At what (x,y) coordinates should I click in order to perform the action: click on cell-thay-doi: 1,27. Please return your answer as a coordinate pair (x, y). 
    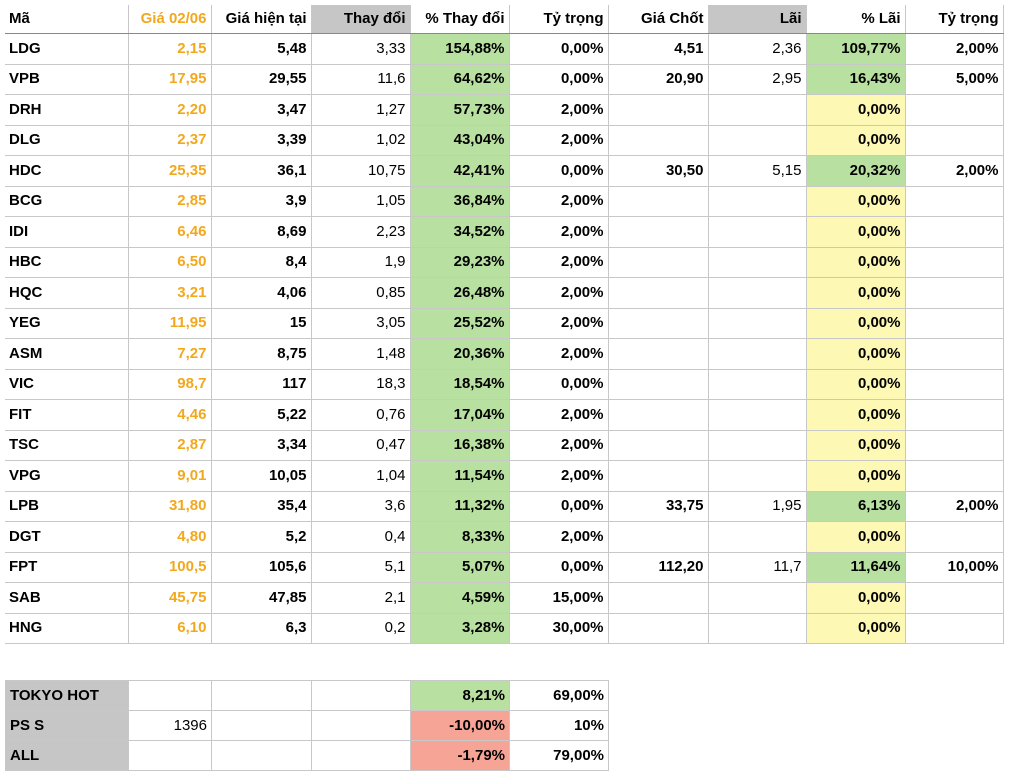
    Looking at the image, I should click on (361, 110).